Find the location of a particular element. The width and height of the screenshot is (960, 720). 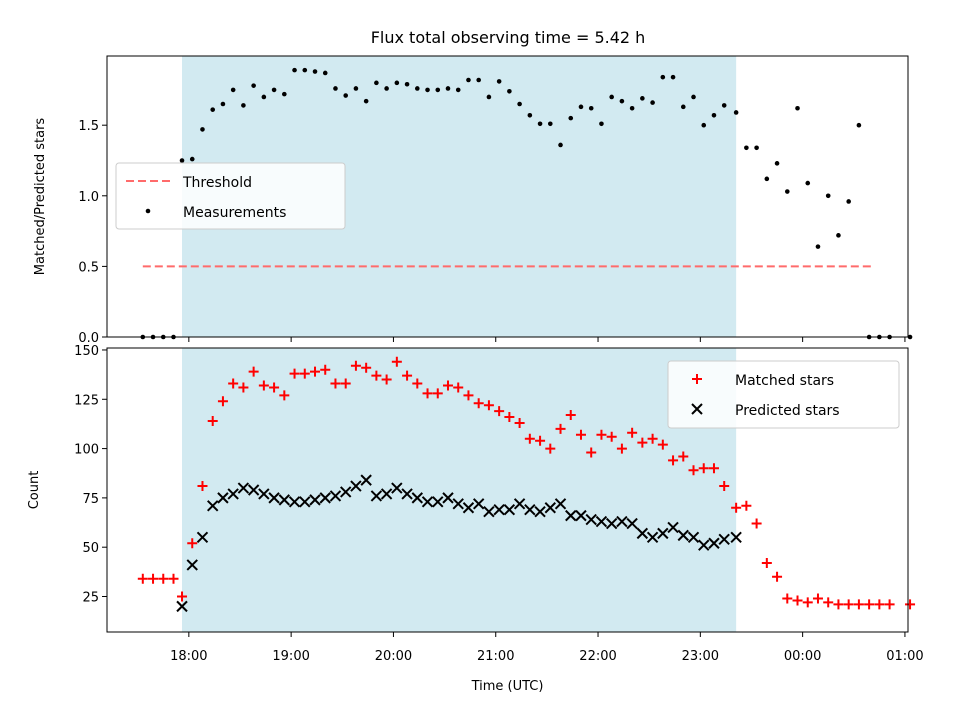

legend-box is located at coordinates (230, 196).